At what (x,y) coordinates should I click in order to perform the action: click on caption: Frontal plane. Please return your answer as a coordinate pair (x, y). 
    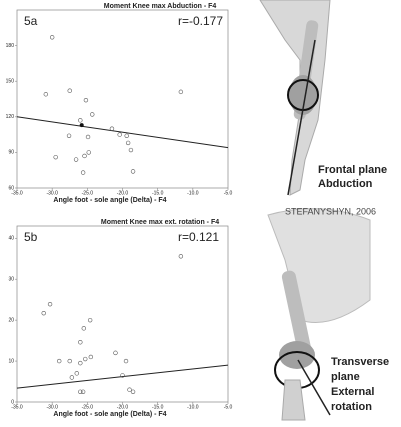
    Looking at the image, I should click on (352, 170).